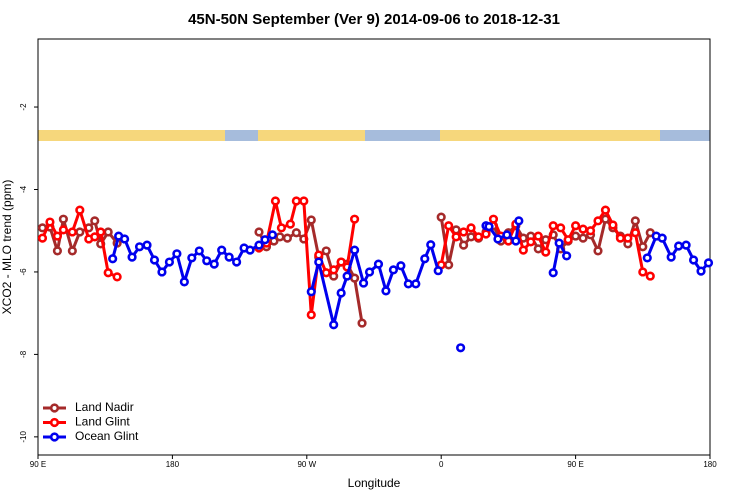 The width and height of the screenshot is (750, 500). What do you see at coordinates (374, 483) in the screenshot?
I see `x-axis-label: Longitude` at bounding box center [374, 483].